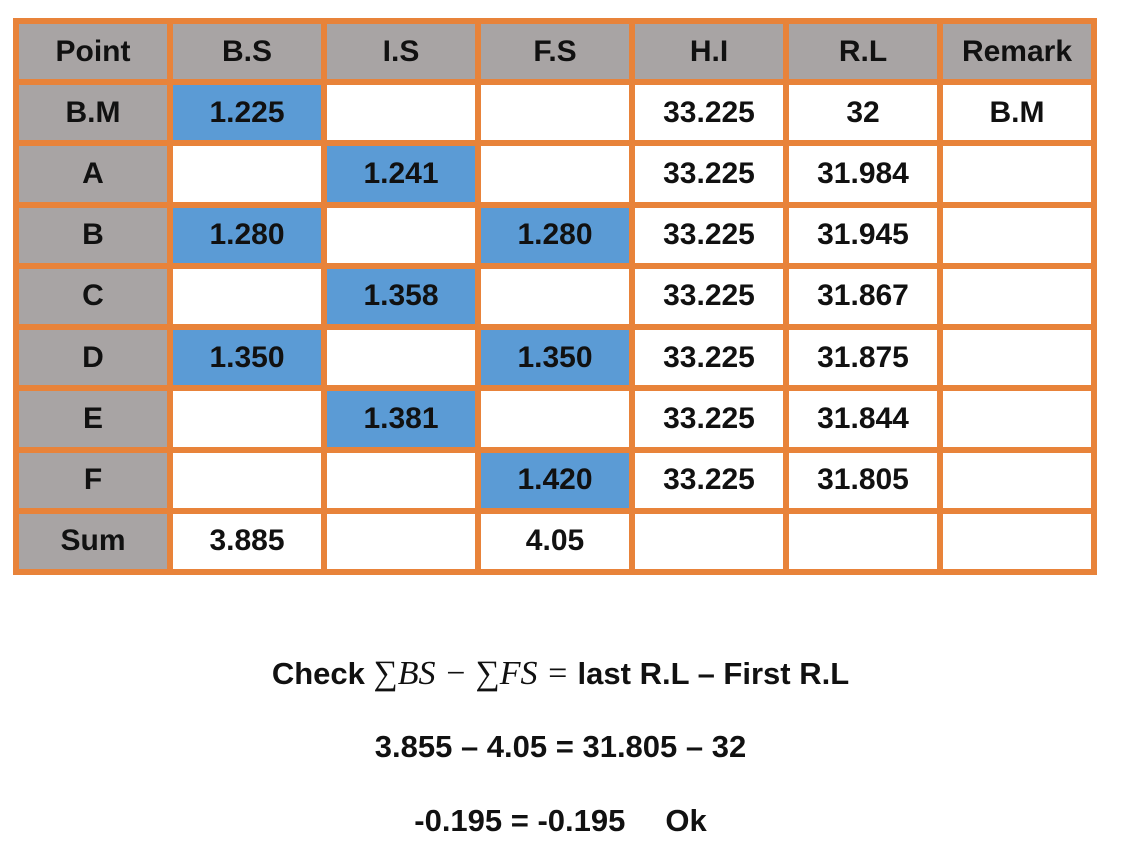  What do you see at coordinates (401, 296) in the screenshot?
I see `data-cell: 1.358` at bounding box center [401, 296].